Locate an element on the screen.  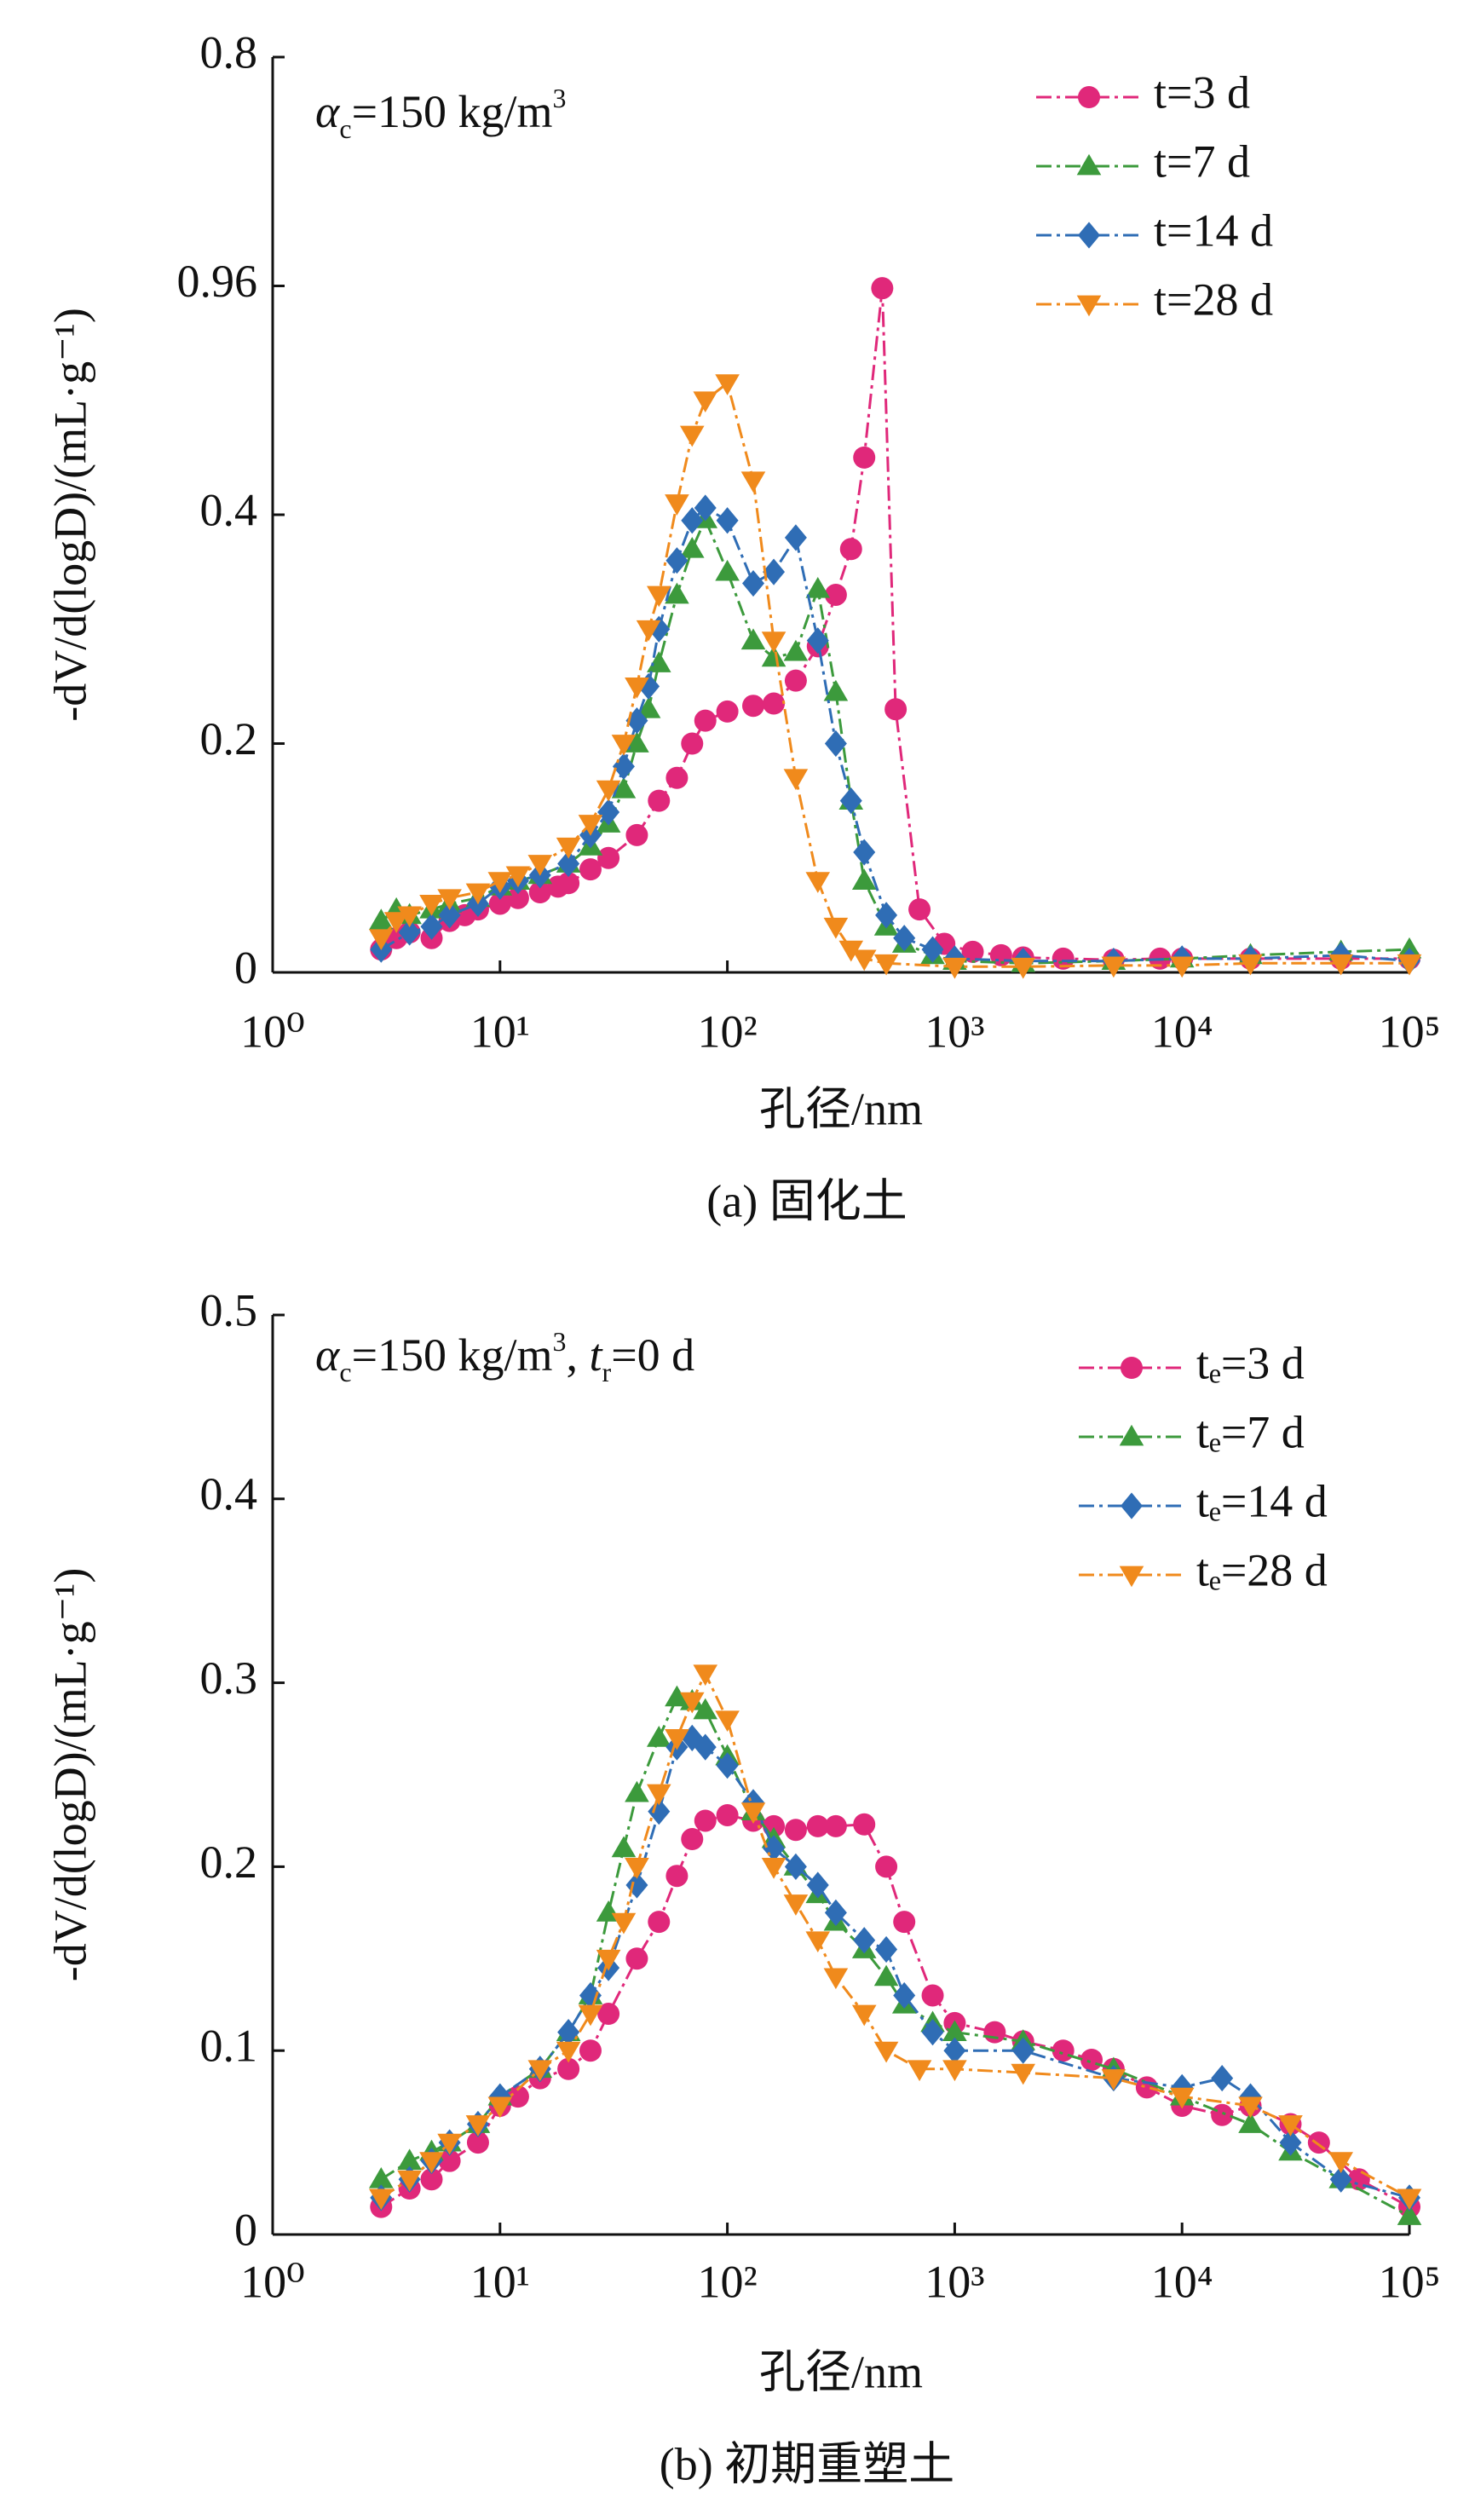
annotation-part: , is located at coordinates (578, 1355).